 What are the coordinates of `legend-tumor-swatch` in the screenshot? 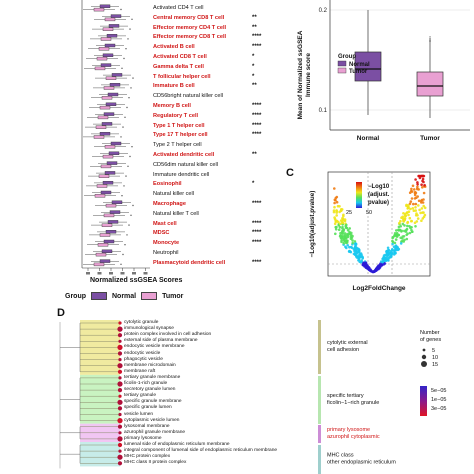 It's located at (149, 296).